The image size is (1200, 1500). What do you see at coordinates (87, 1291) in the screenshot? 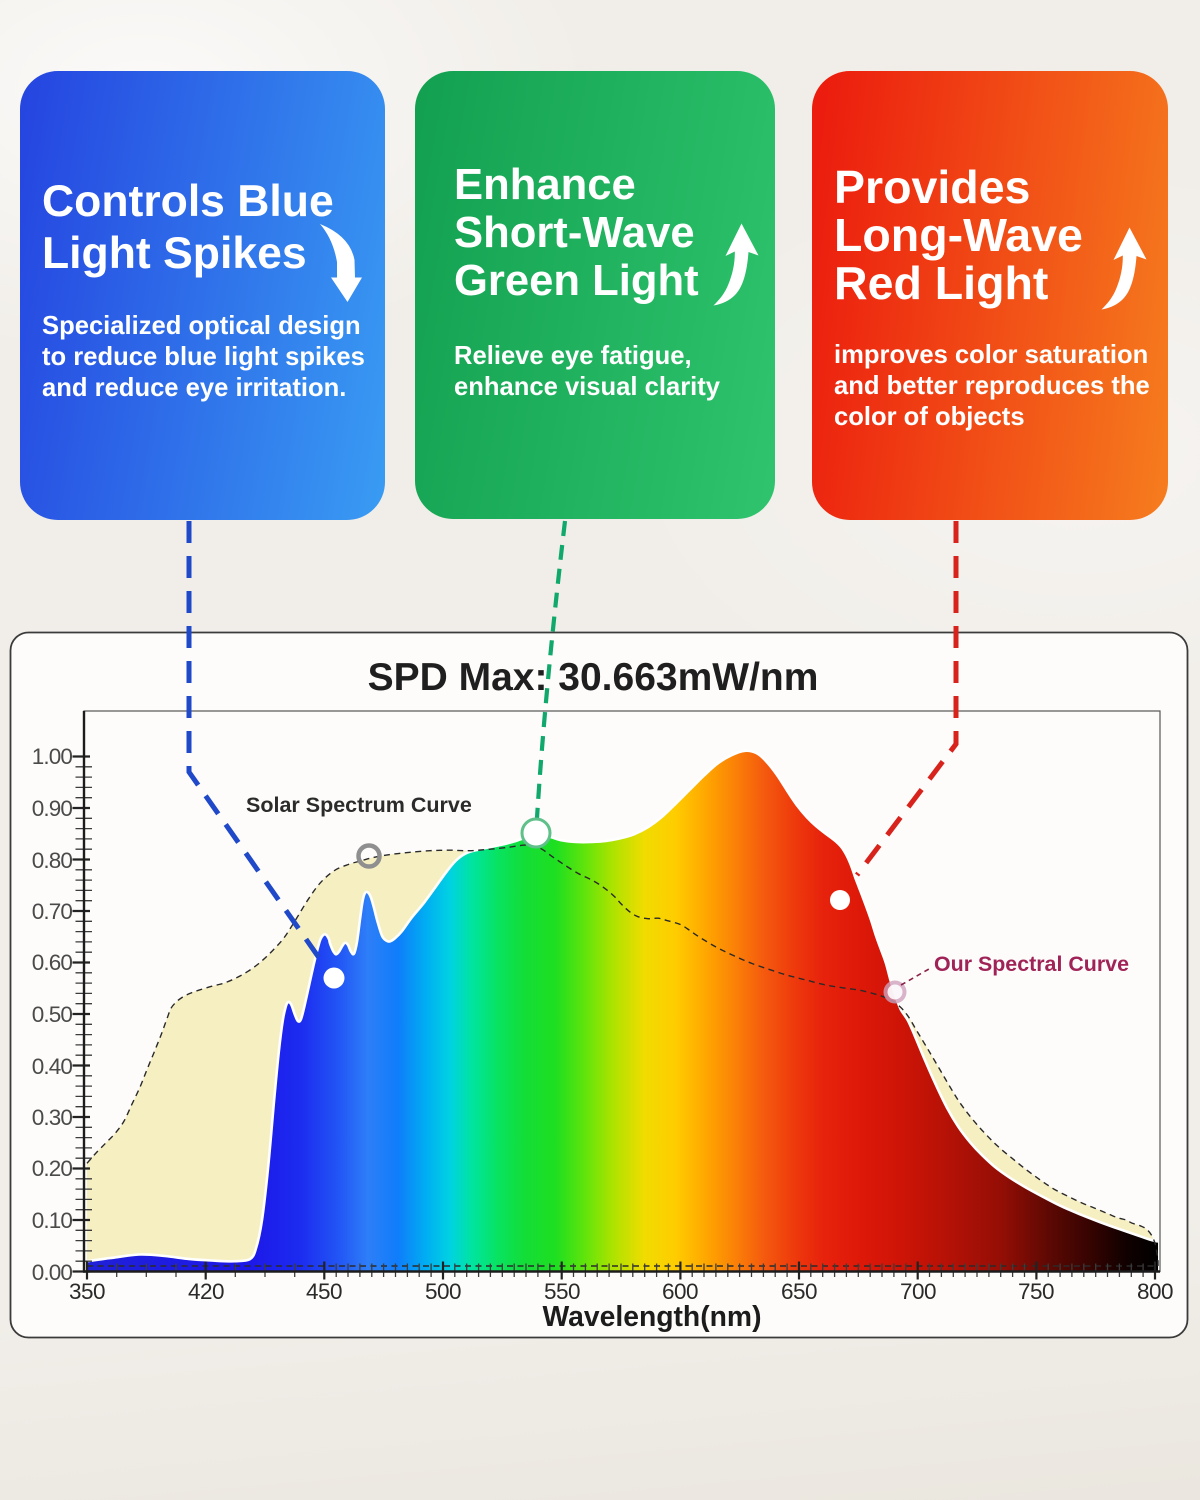
I see `svg-text: 350` at bounding box center [87, 1291].